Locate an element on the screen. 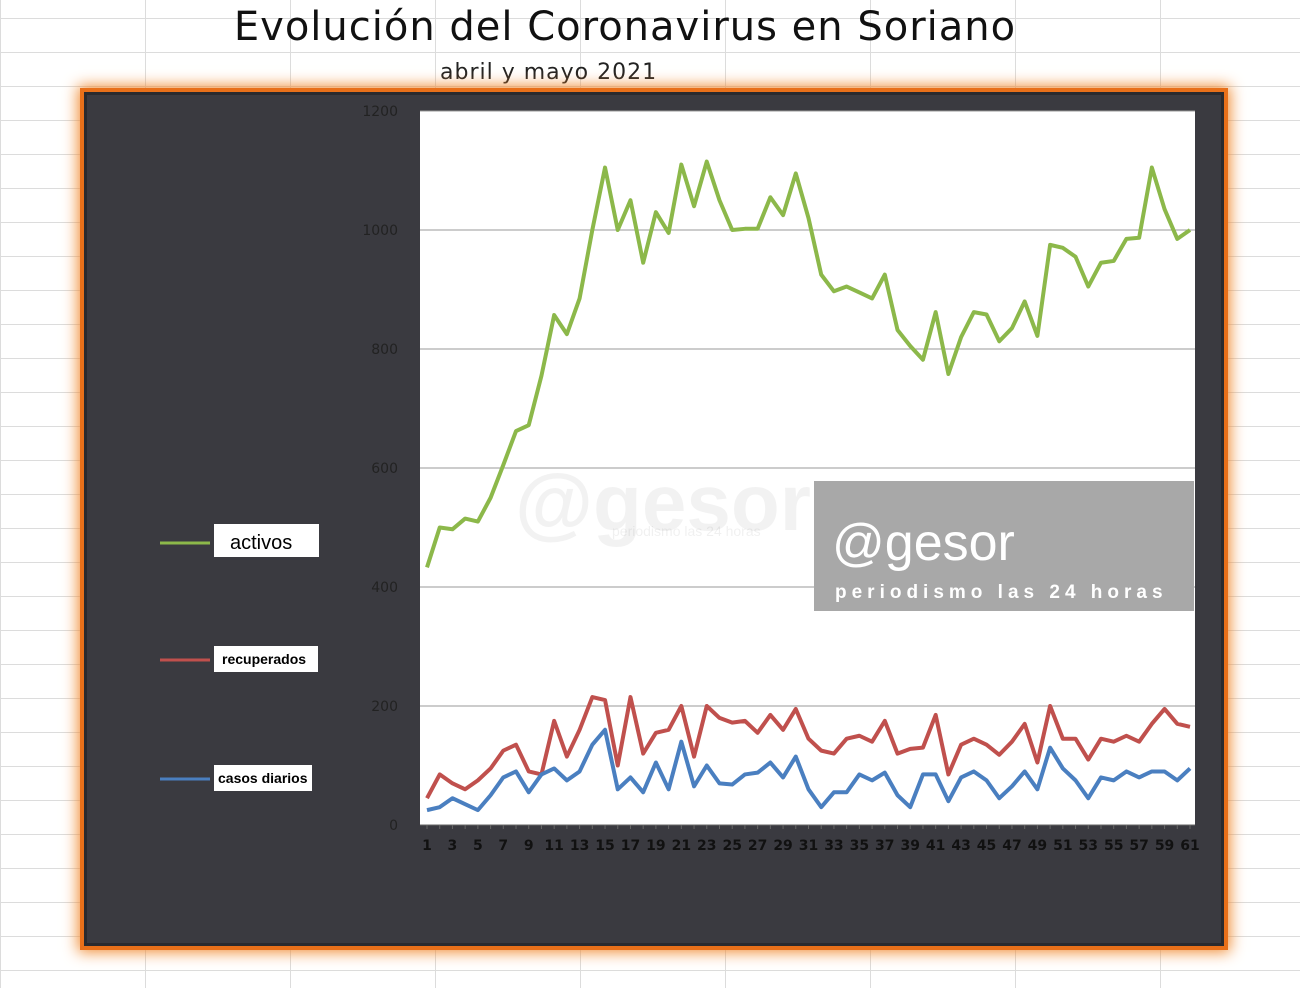  logo-tagline: periodismo las 24 horas is located at coordinates (1001, 592).